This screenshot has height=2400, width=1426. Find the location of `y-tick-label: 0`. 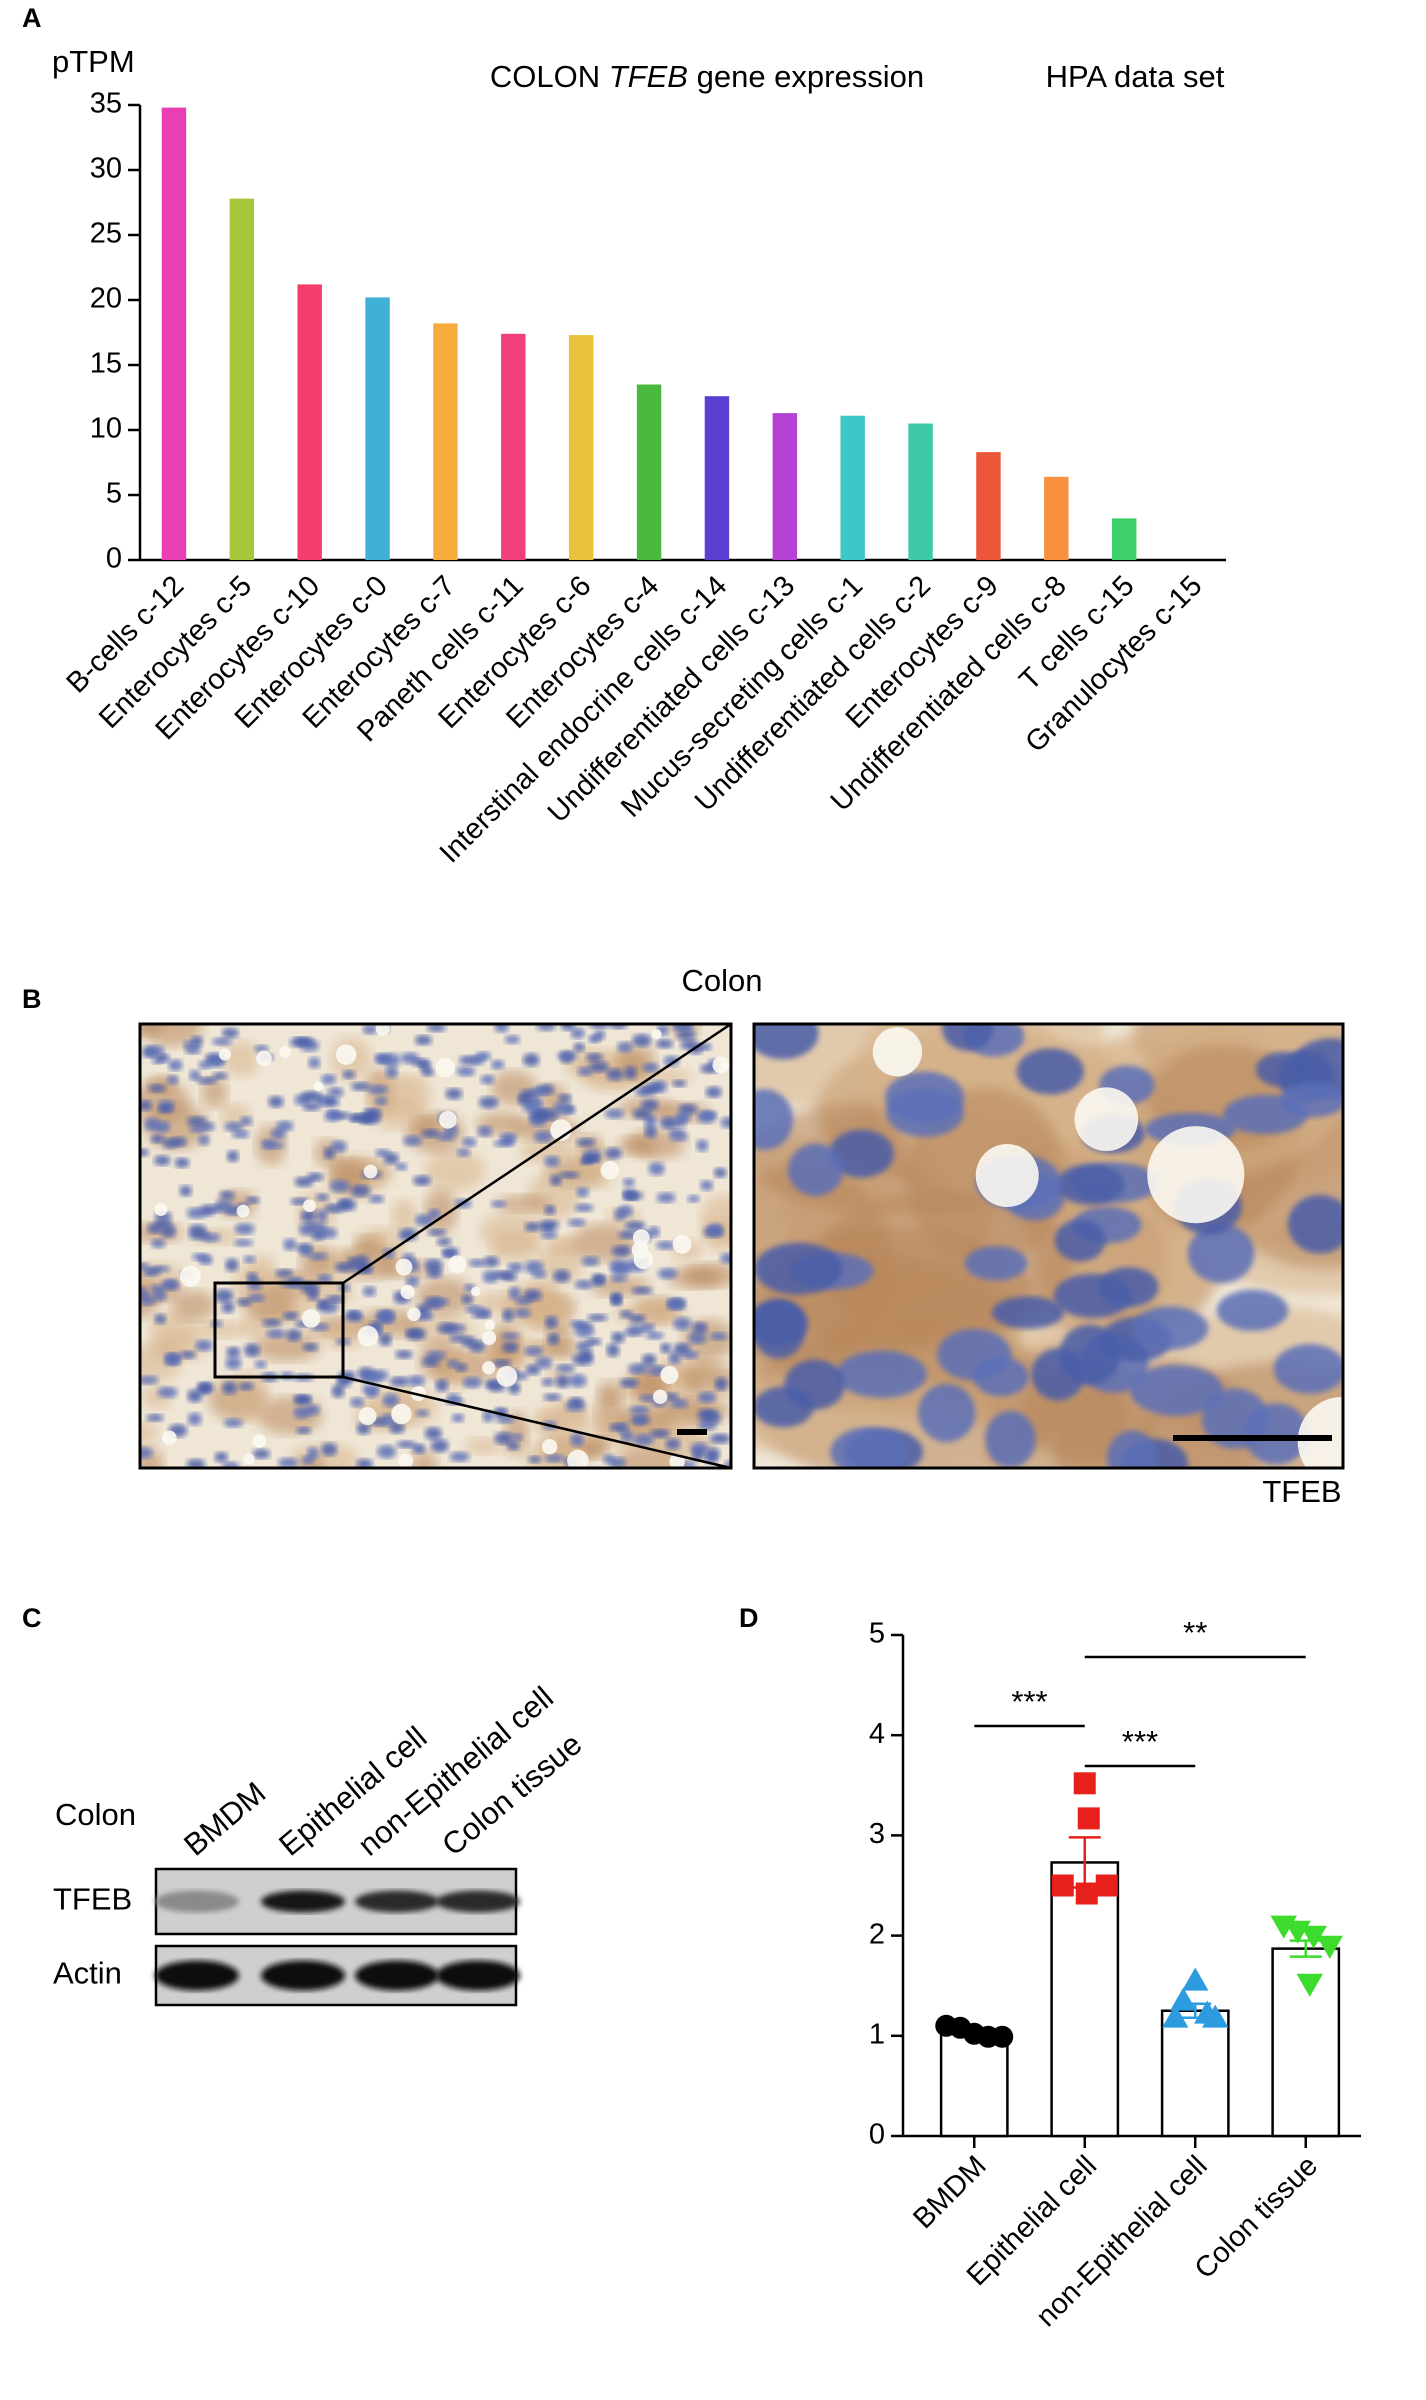

y-tick-label: 0 is located at coordinates (114, 559).